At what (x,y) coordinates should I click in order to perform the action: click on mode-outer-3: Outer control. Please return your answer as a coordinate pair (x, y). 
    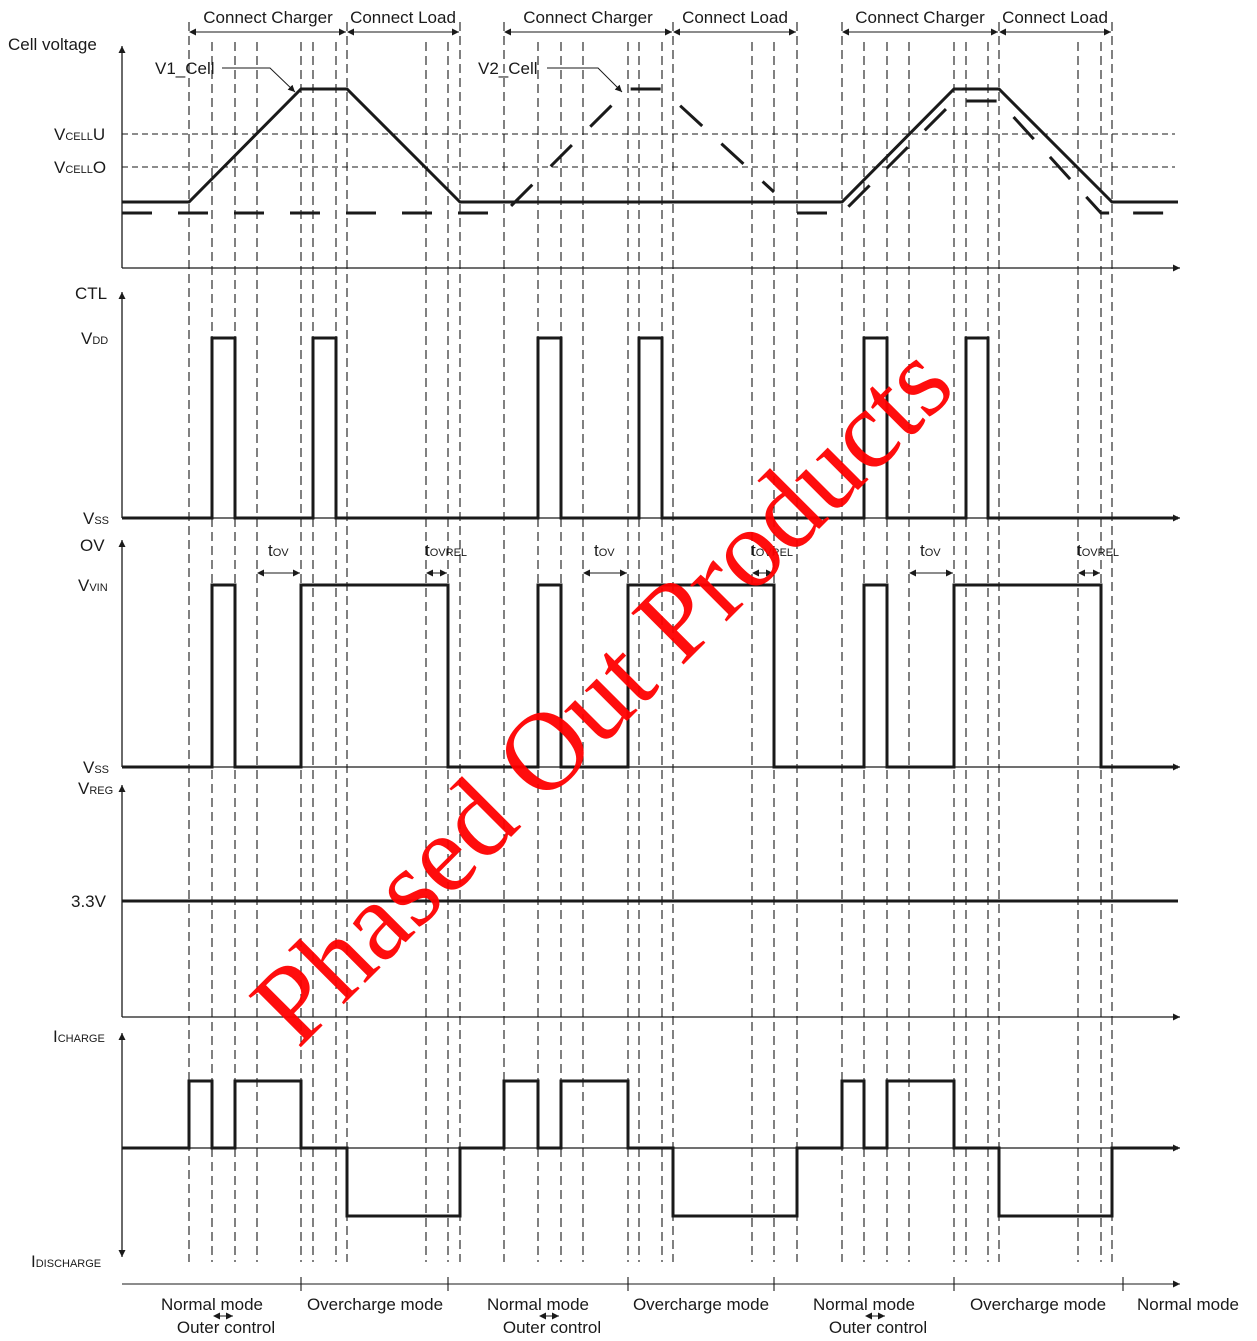
    Looking at the image, I should click on (878, 1327).